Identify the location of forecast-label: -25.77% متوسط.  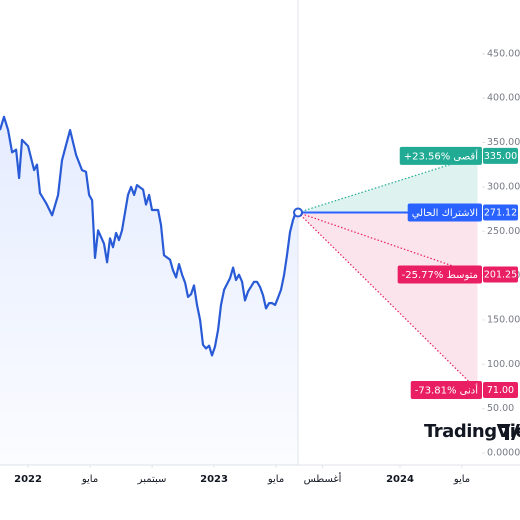
(440, 275).